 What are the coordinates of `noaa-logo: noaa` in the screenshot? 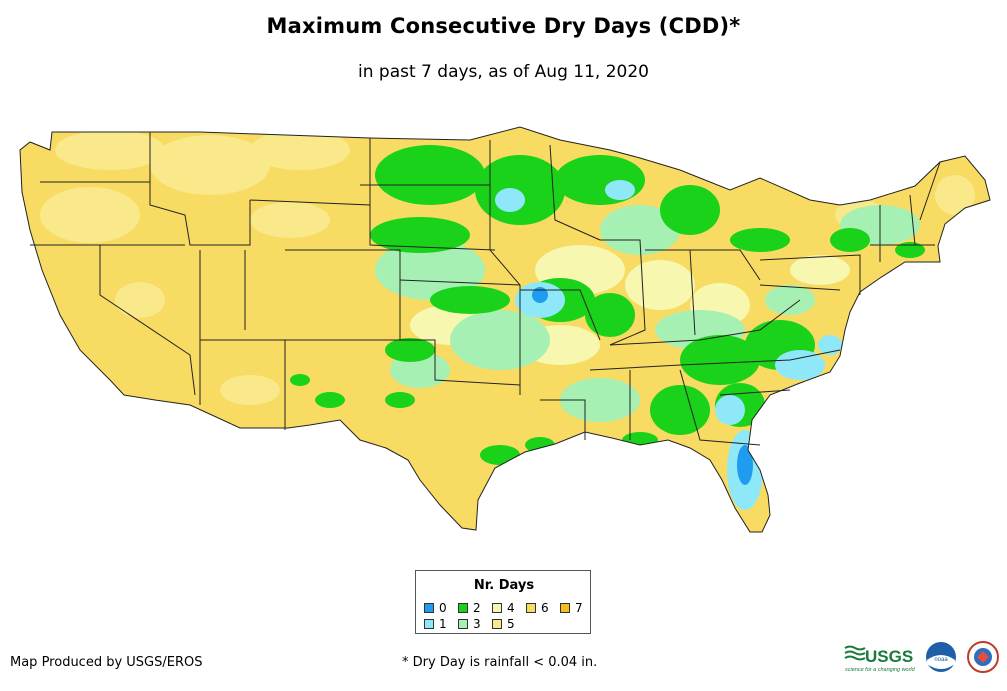 It's located at (941, 657).